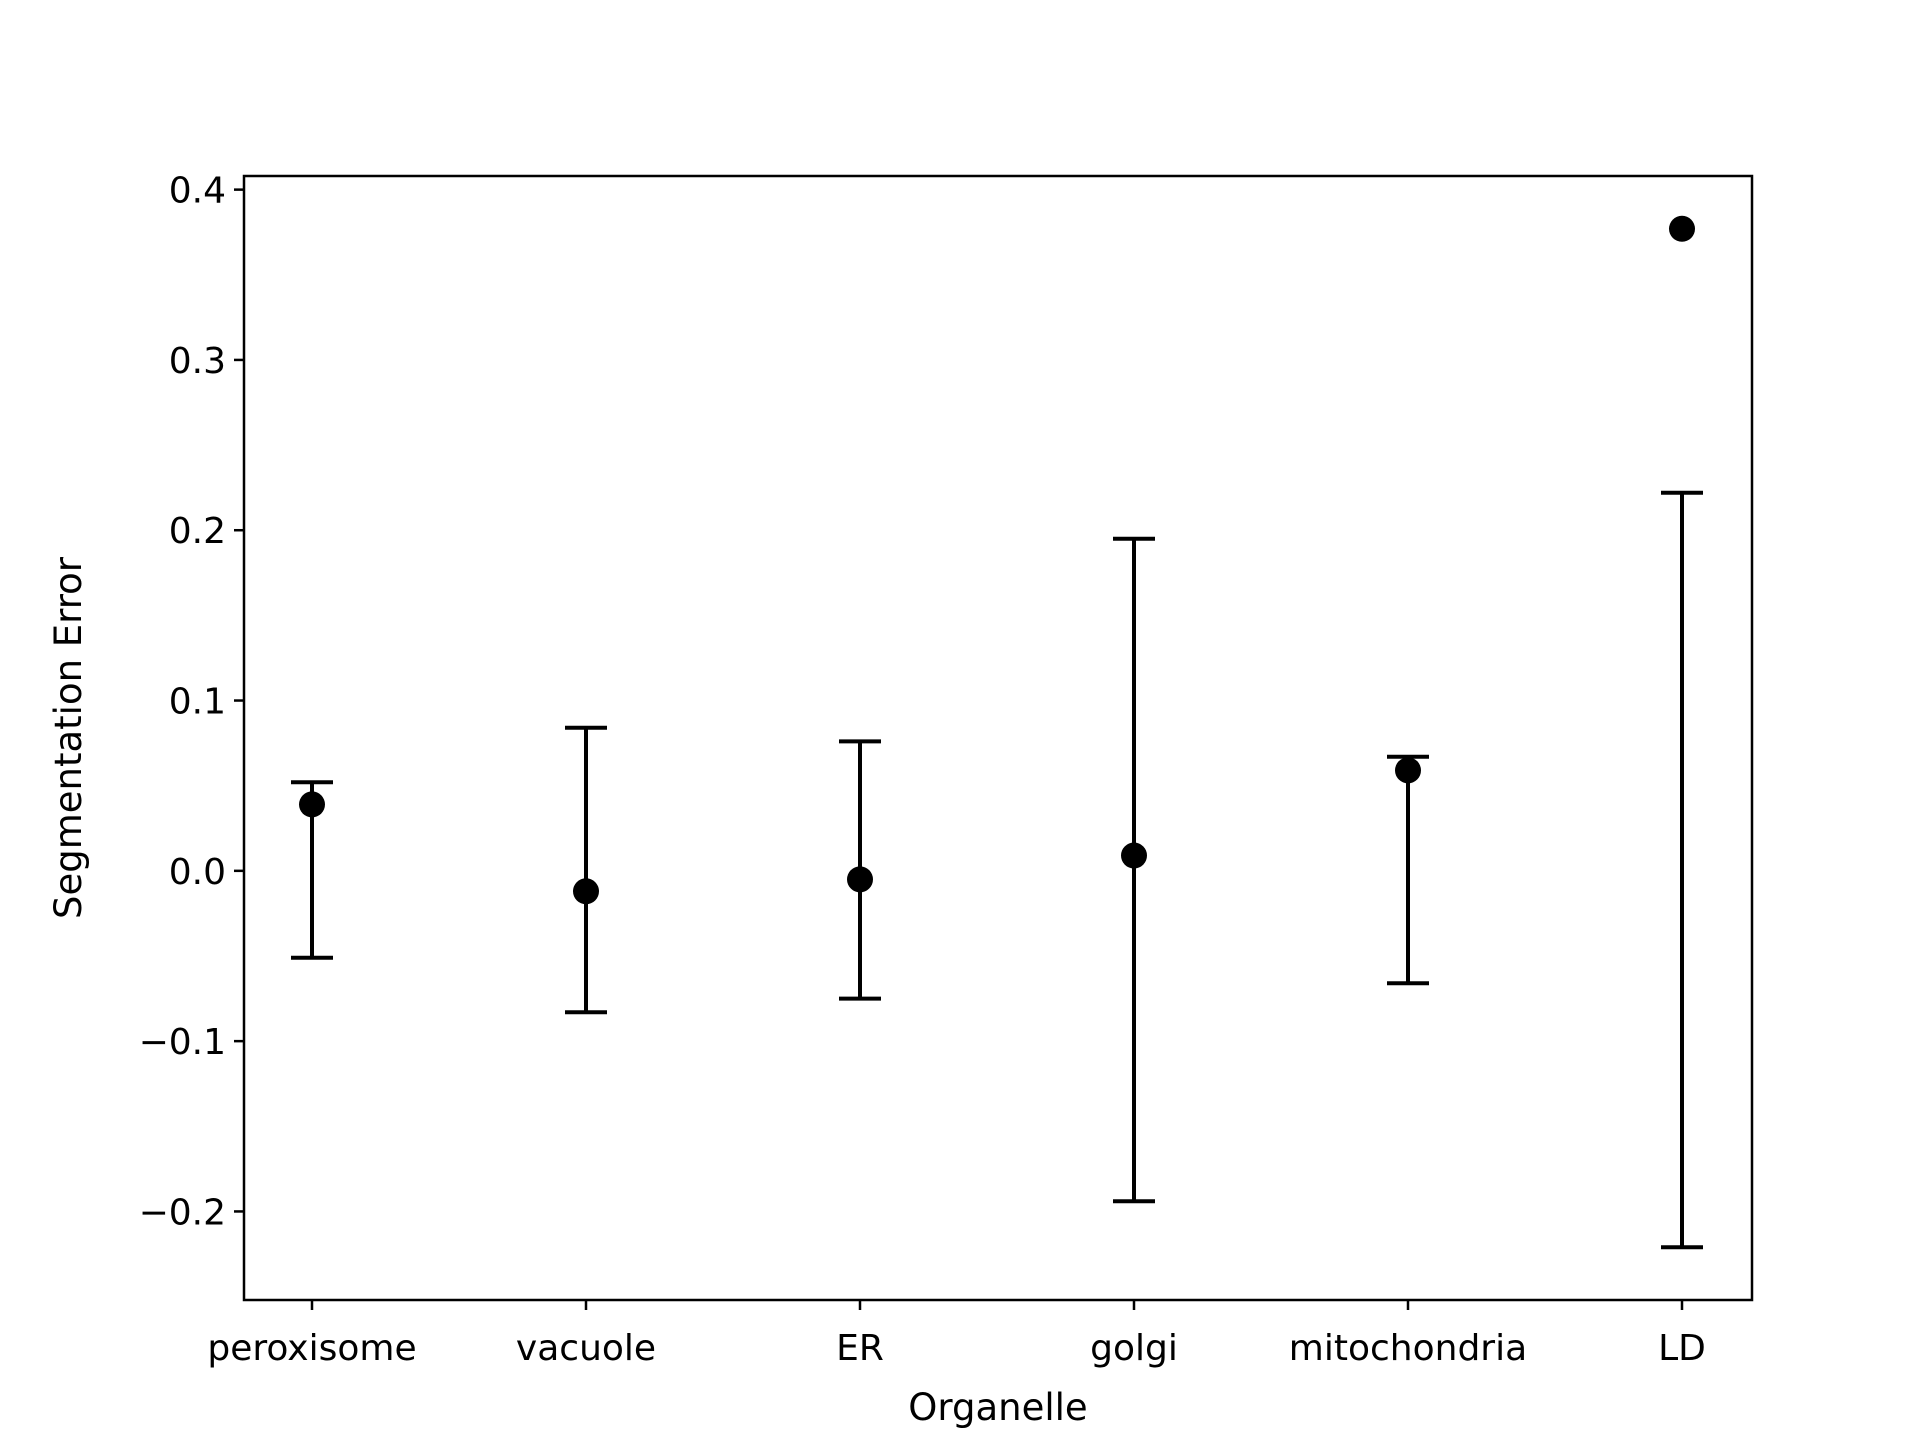 The image size is (1920, 1445). I want to click on x-tick-label: vacuole, so click(586, 1348).